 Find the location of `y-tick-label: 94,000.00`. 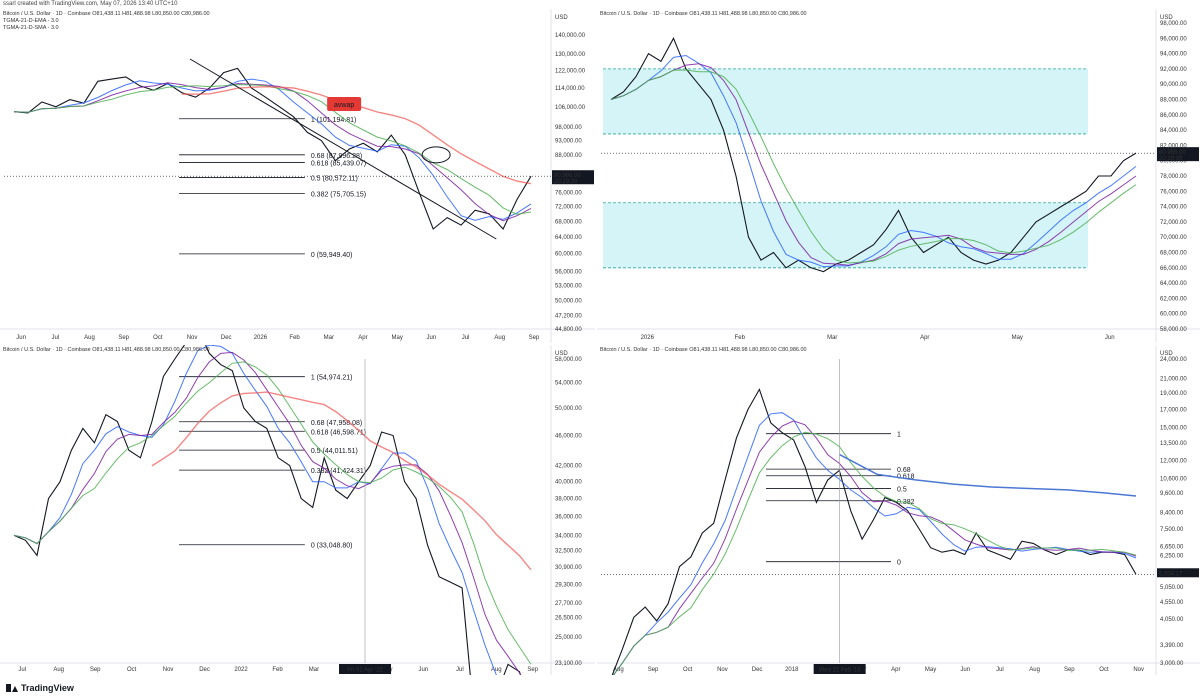

y-tick-label: 94,000.00 is located at coordinates (1173, 55).